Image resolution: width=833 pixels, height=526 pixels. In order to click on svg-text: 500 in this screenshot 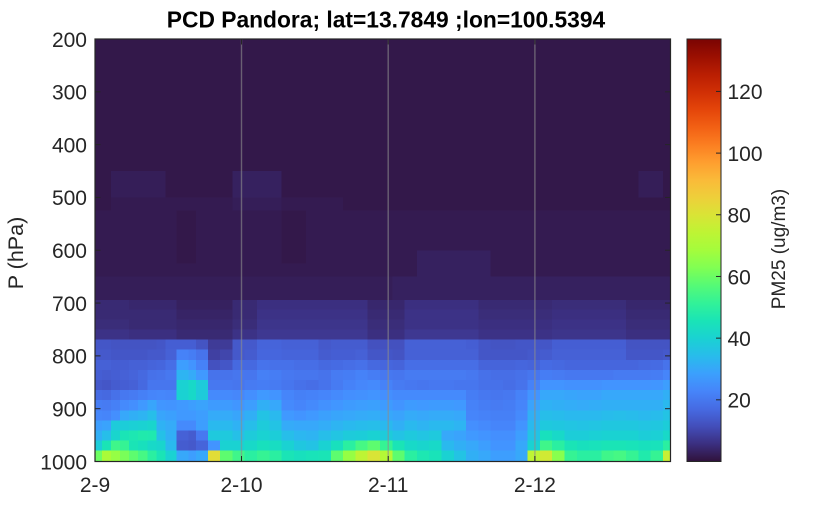, I will do `click(69, 198)`.